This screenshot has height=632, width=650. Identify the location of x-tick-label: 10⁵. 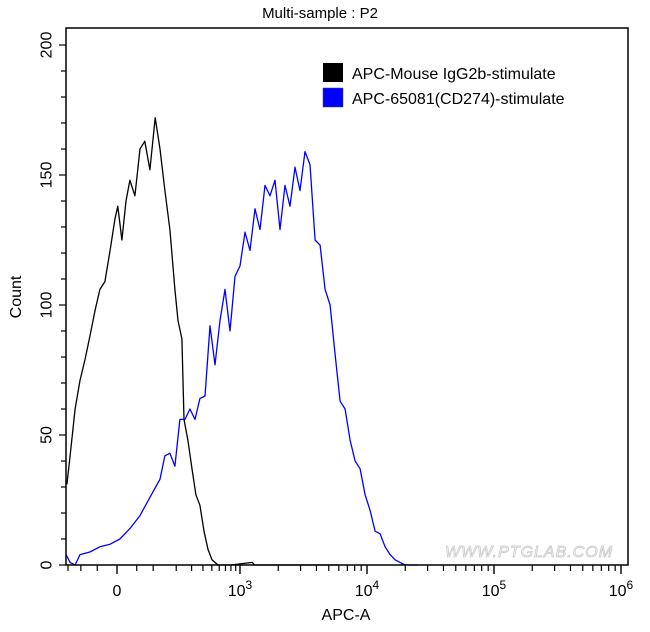
(494, 589).